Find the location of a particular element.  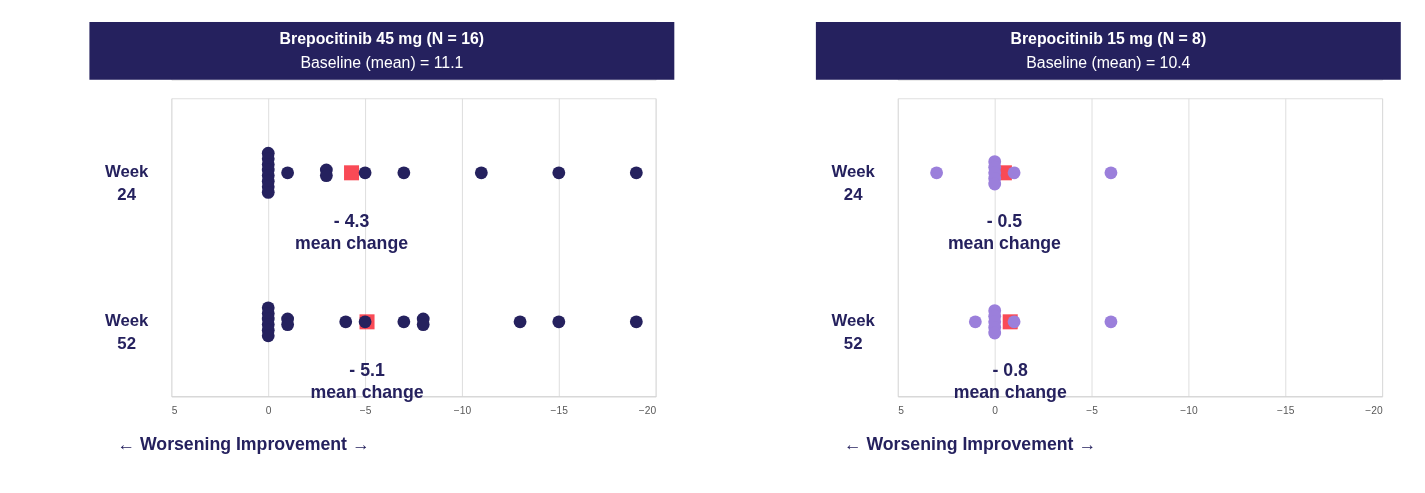

data-label: - 5.1 mean change is located at coordinates (367, 381).